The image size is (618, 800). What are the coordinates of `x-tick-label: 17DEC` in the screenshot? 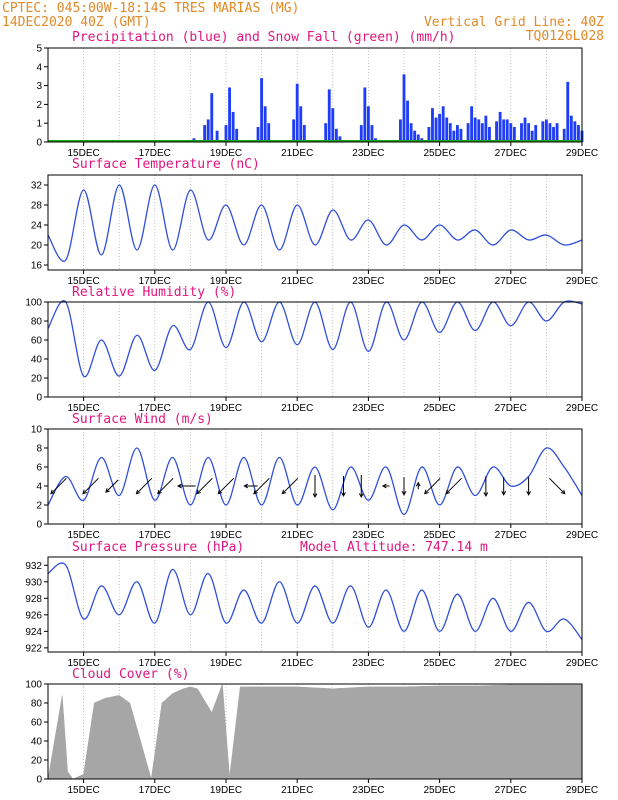 It's located at (155, 790).